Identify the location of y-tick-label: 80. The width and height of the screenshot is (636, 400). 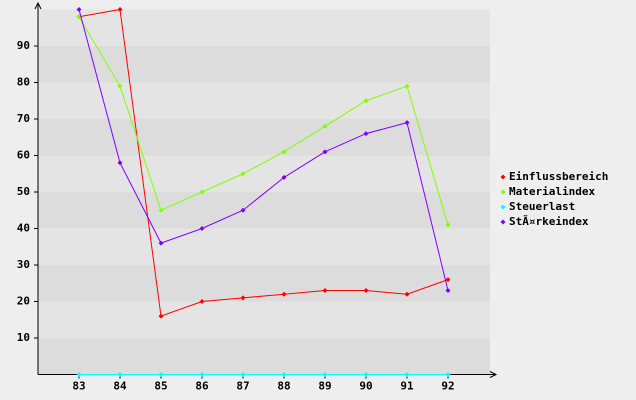
(23, 82).